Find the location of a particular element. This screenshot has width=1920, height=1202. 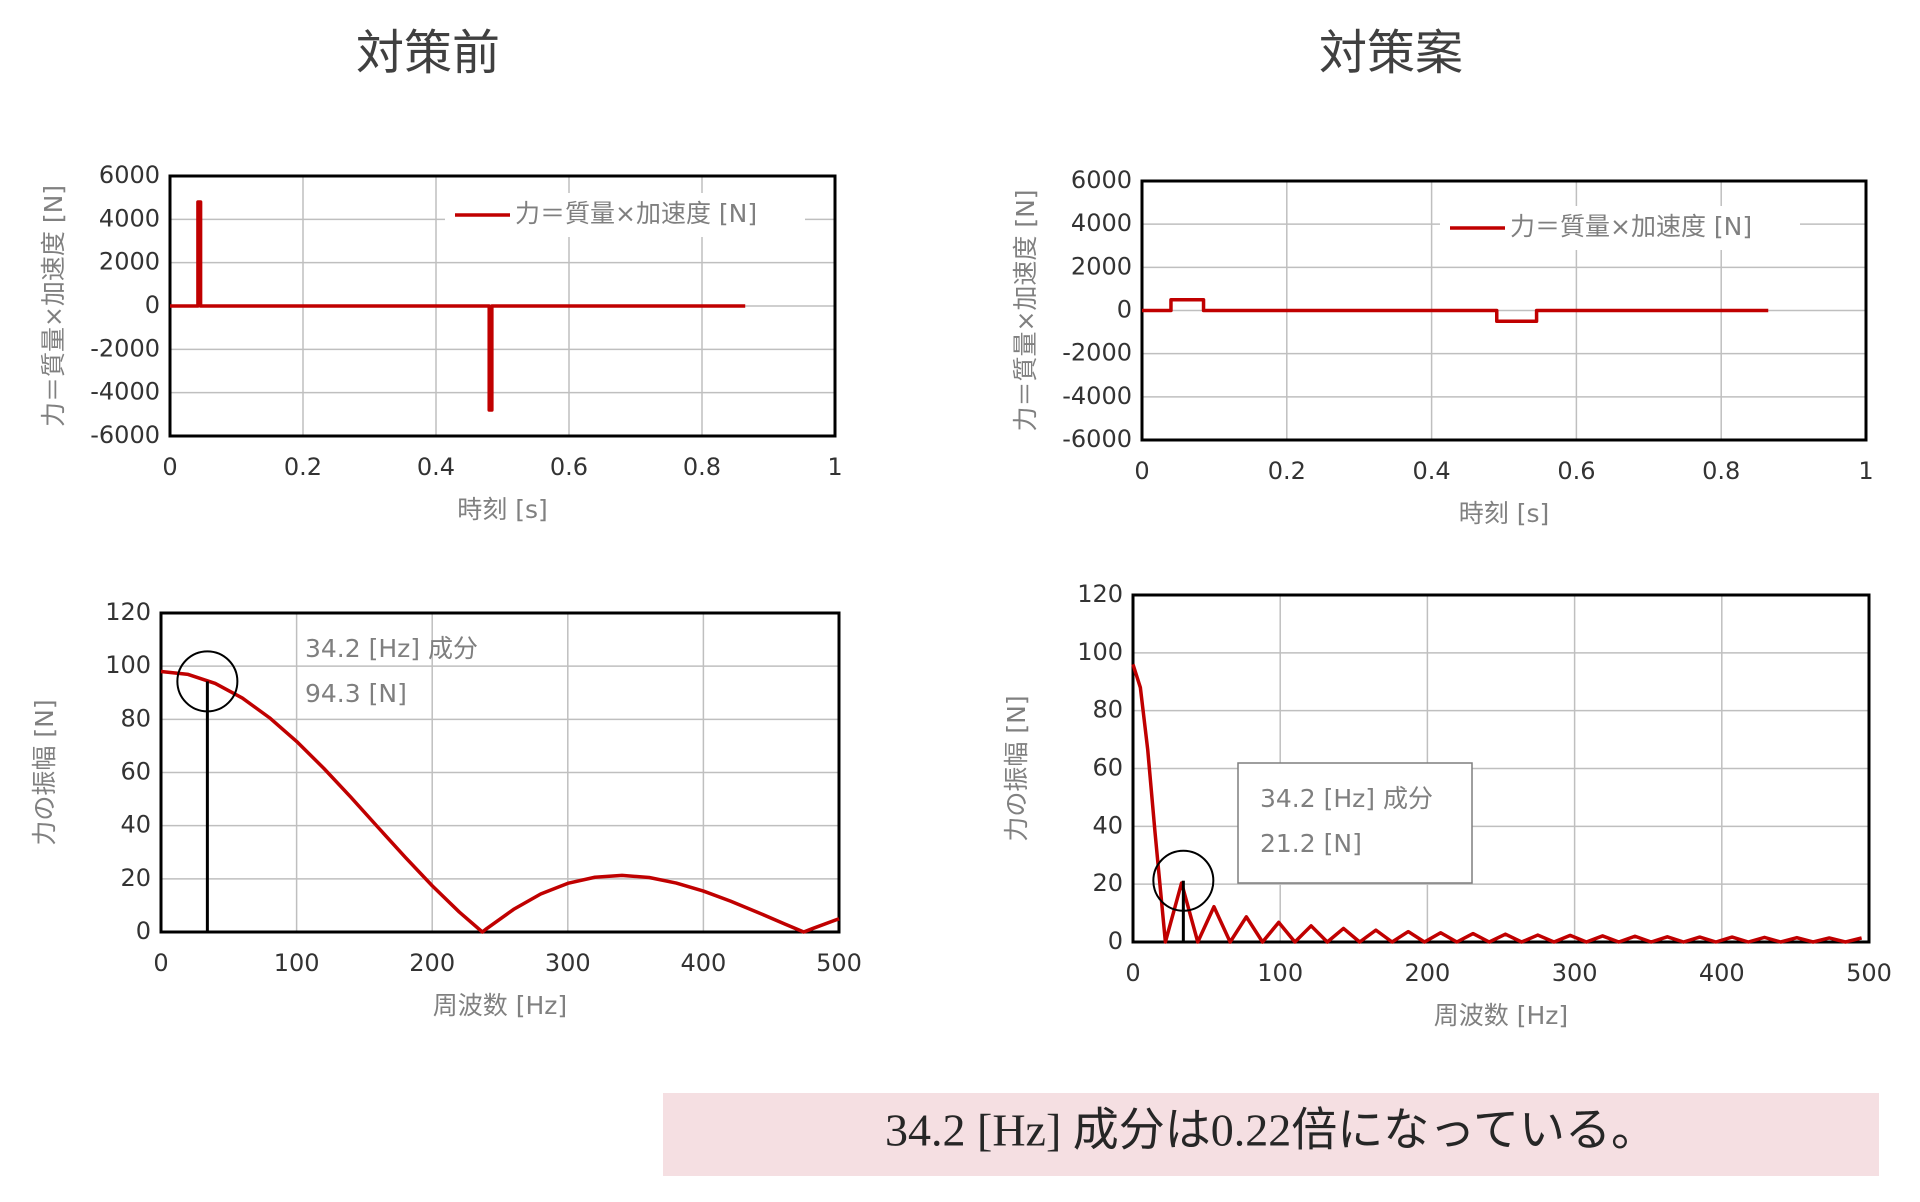

note: 34.2 [Hz] 成分は0.22倍になっている。 is located at coordinates (1271, 1130).